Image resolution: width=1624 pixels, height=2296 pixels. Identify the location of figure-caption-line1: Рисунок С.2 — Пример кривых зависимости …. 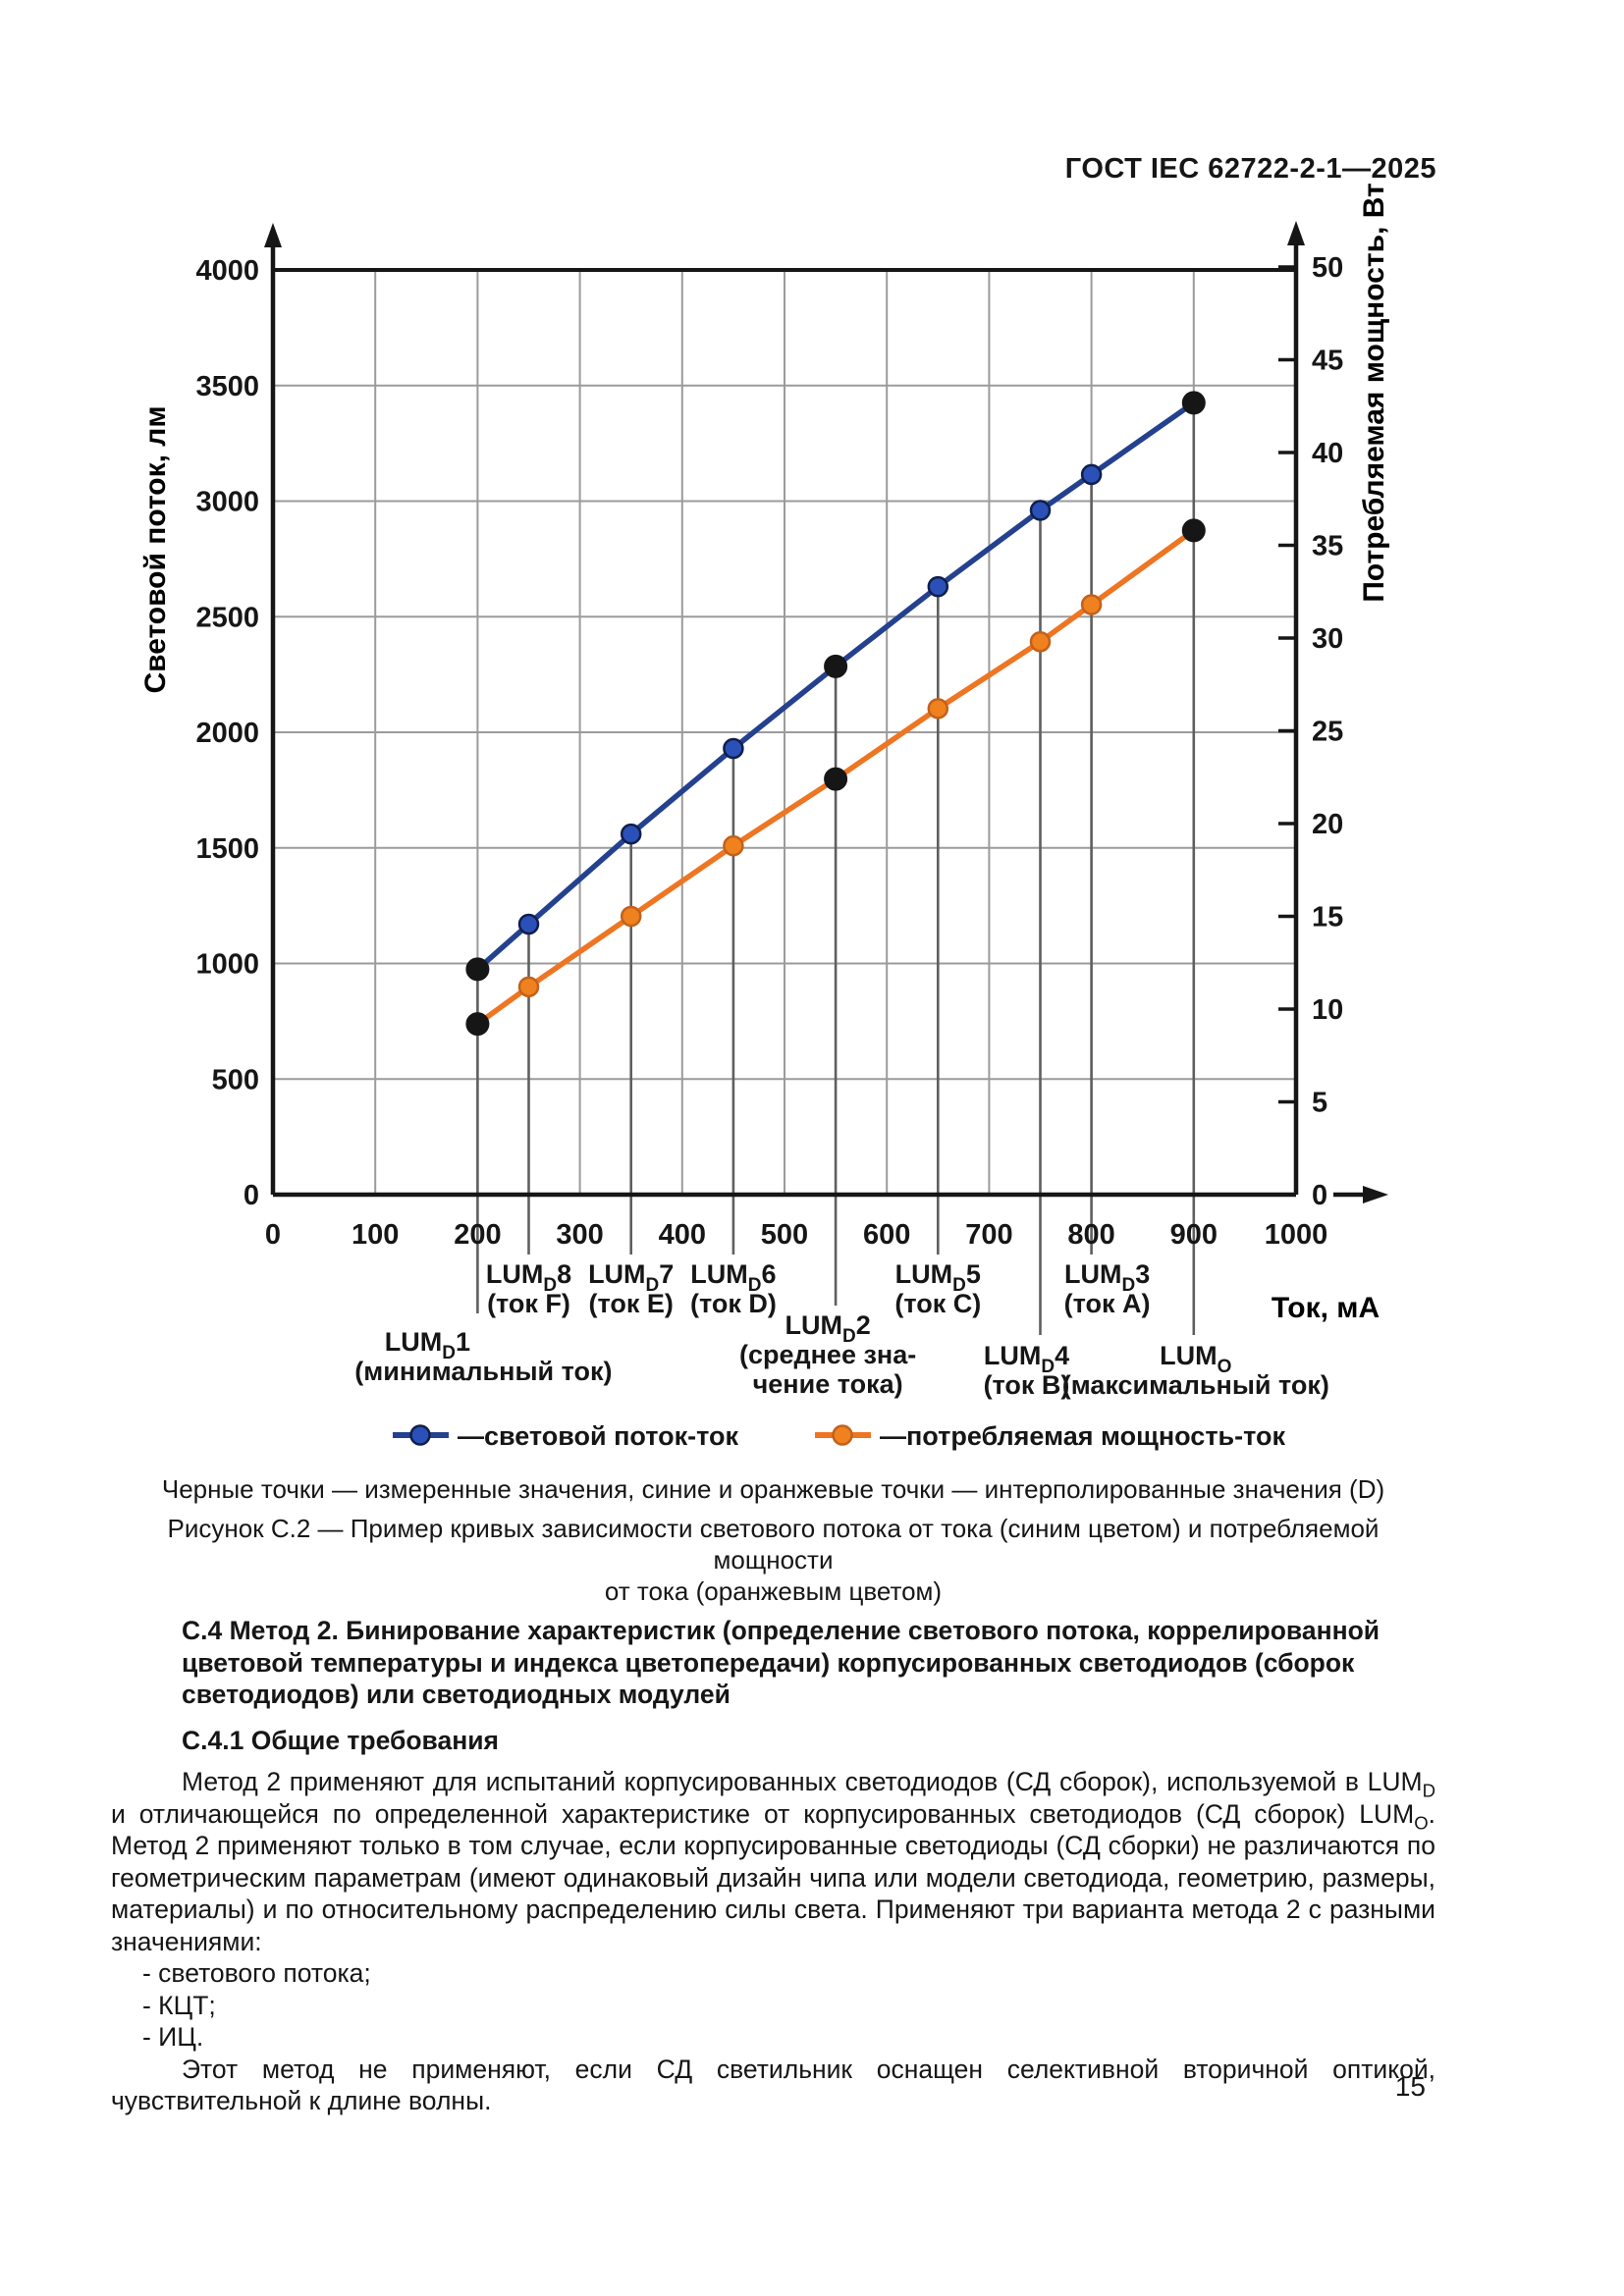
(773, 1545).